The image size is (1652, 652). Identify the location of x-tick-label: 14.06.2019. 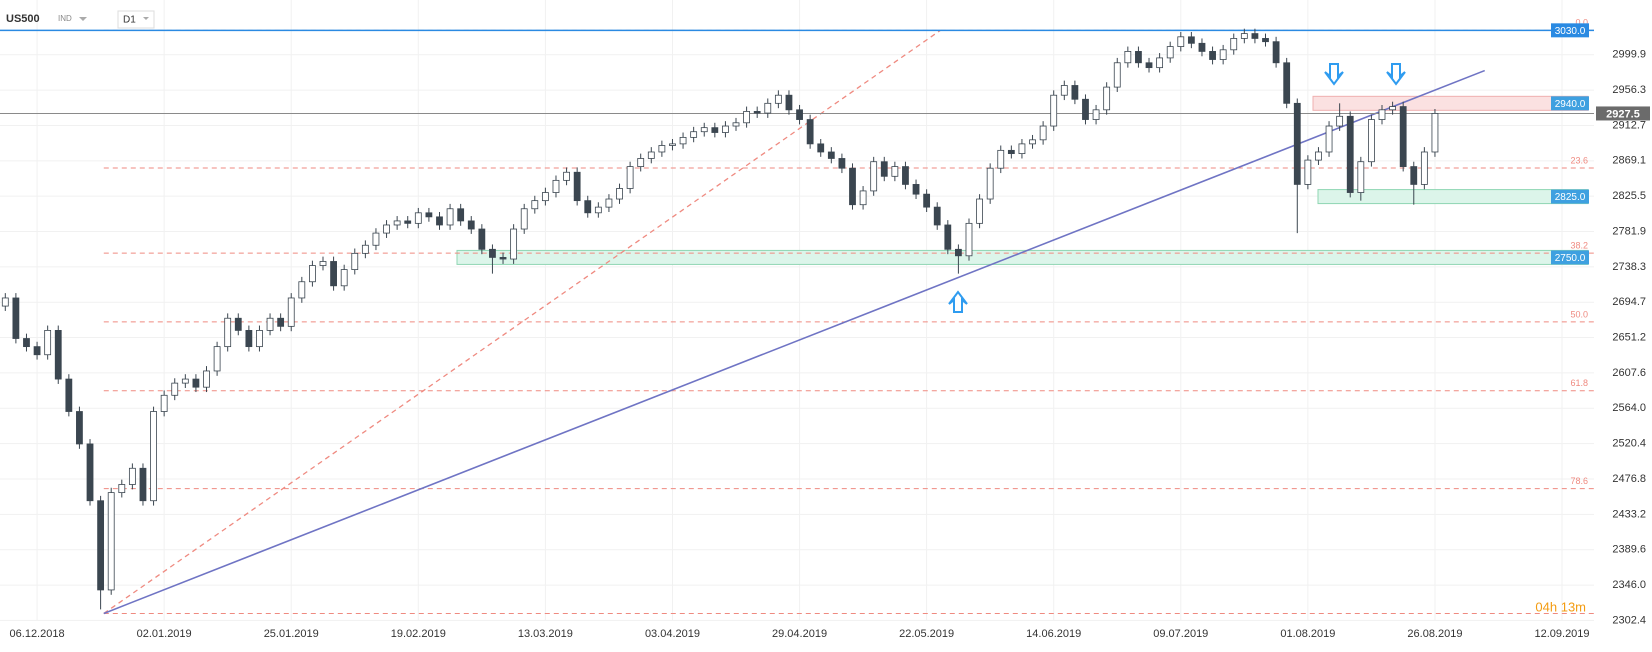
(1053, 634).